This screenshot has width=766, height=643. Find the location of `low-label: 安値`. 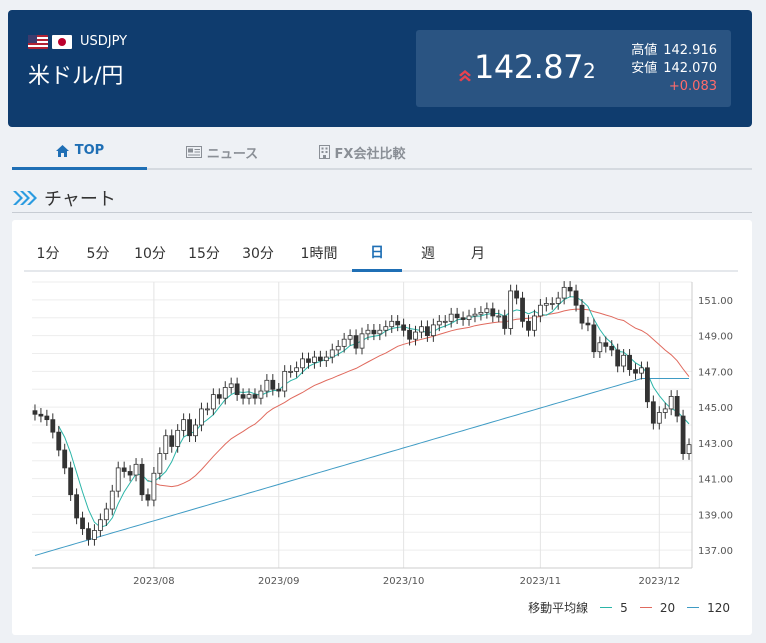

low-label: 安値 is located at coordinates (644, 68).